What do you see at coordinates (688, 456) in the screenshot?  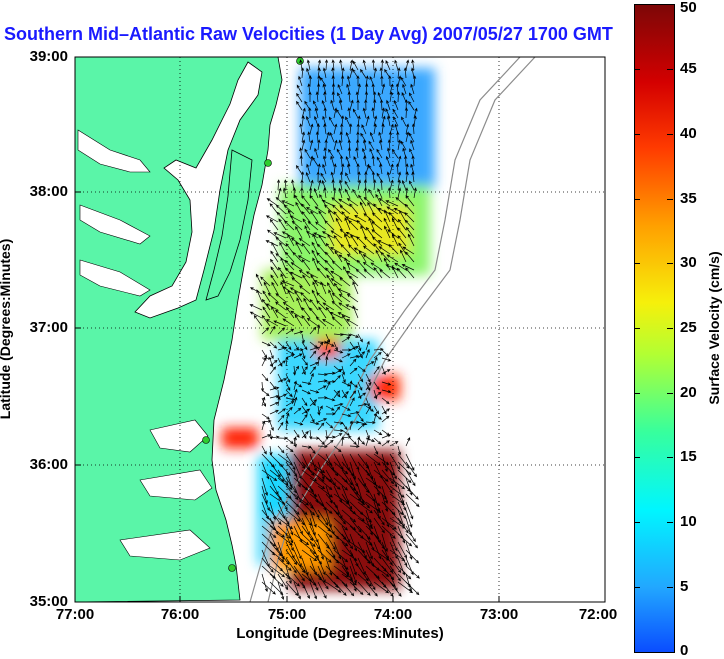 I see `colorbar-tick-label: 15` at bounding box center [688, 456].